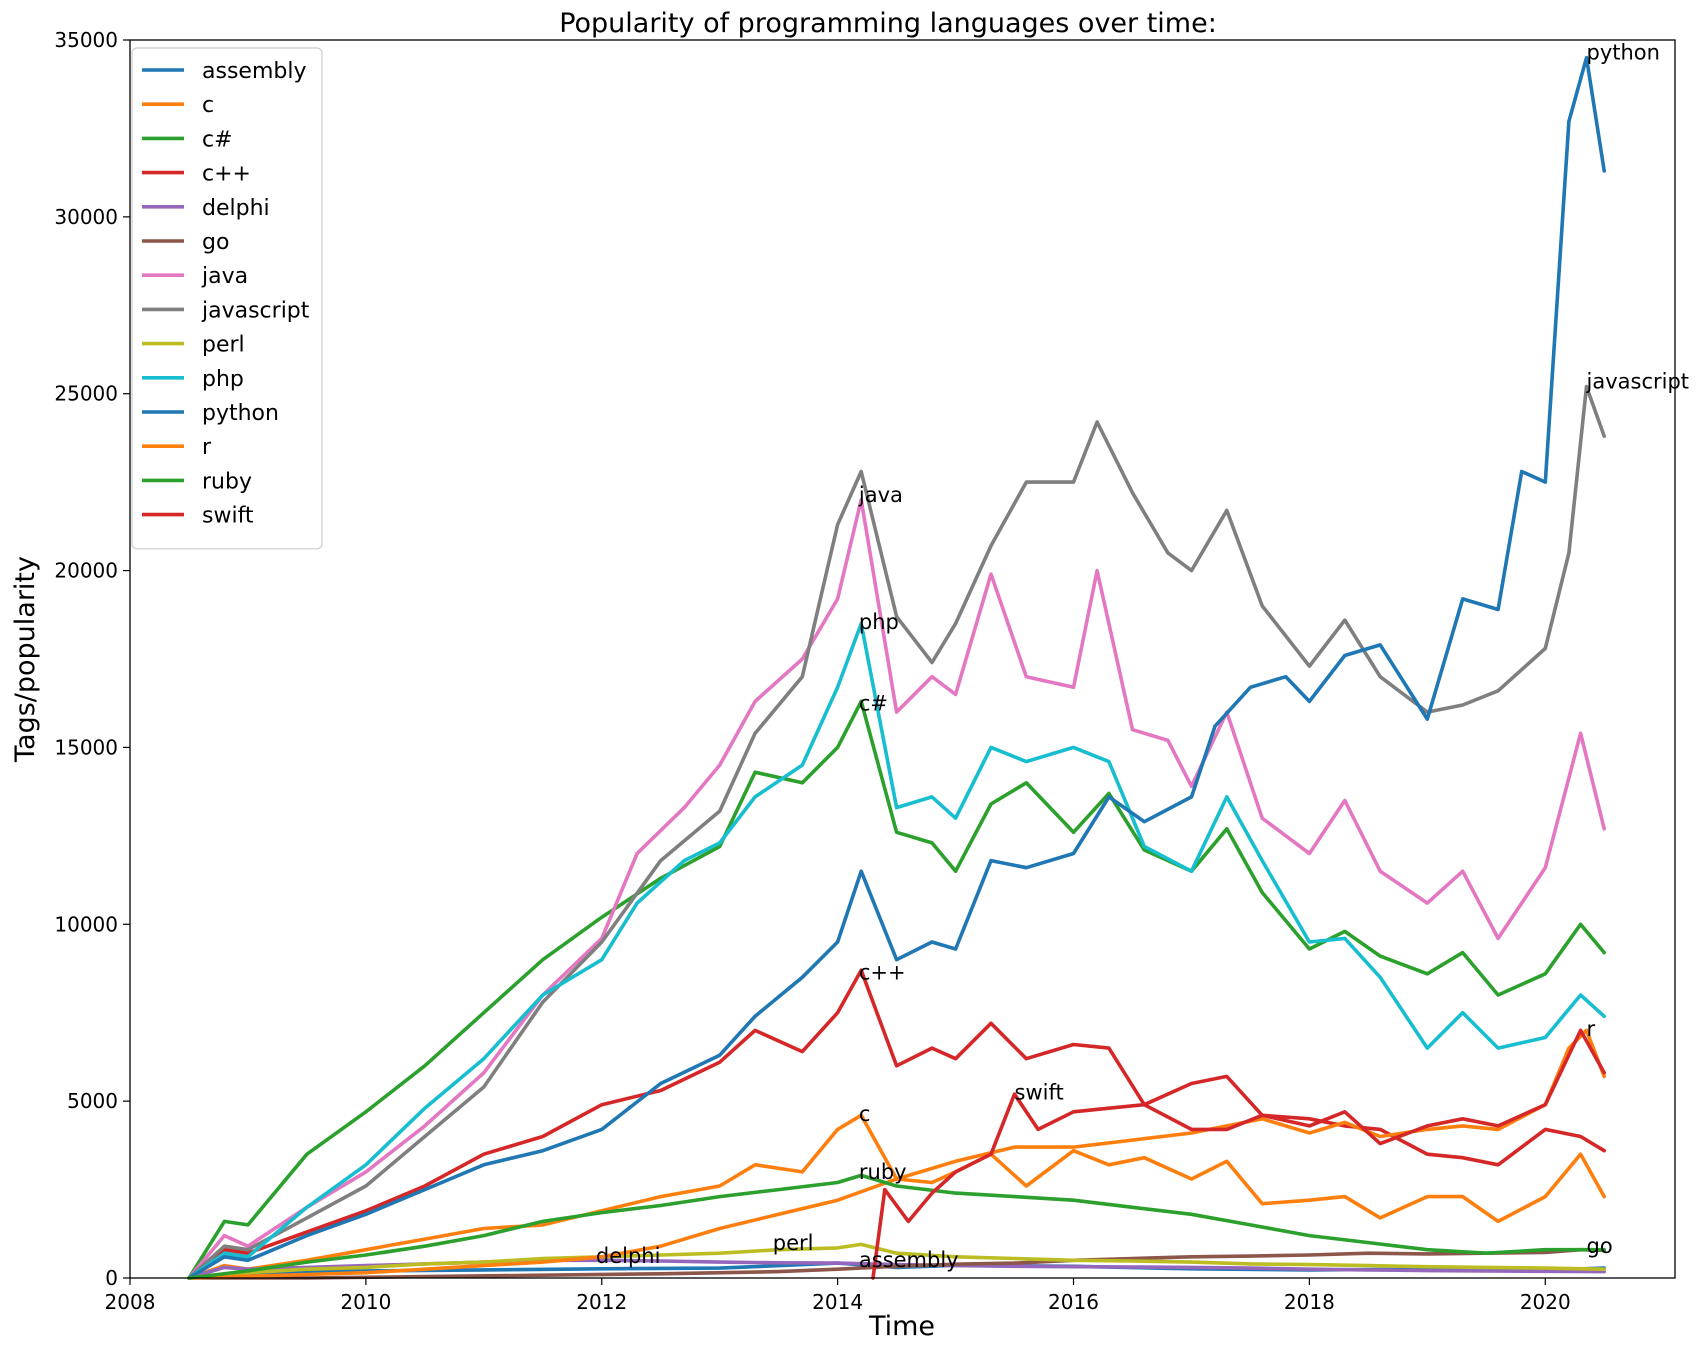 This screenshot has height=1345, width=1698. Describe the element at coordinates (86, 747) in the screenshot. I see `y-tick-label: 15000` at that location.